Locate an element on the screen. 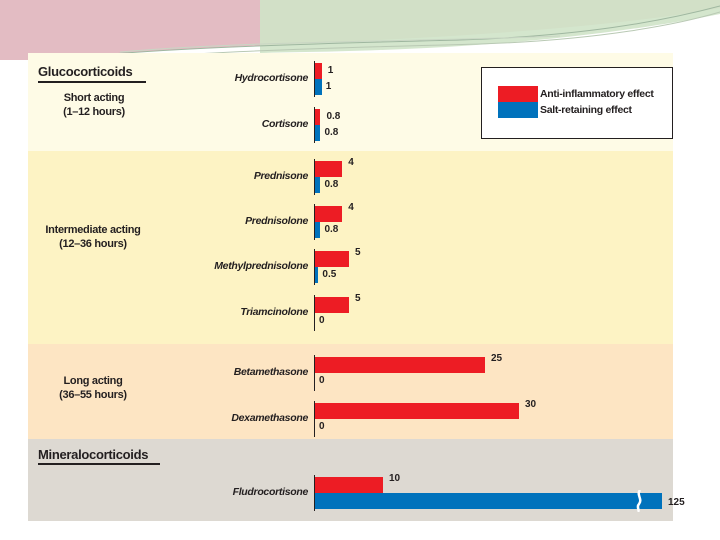 This screenshot has height=540, width=720. category-label: Triamcinolone is located at coordinates (274, 312).